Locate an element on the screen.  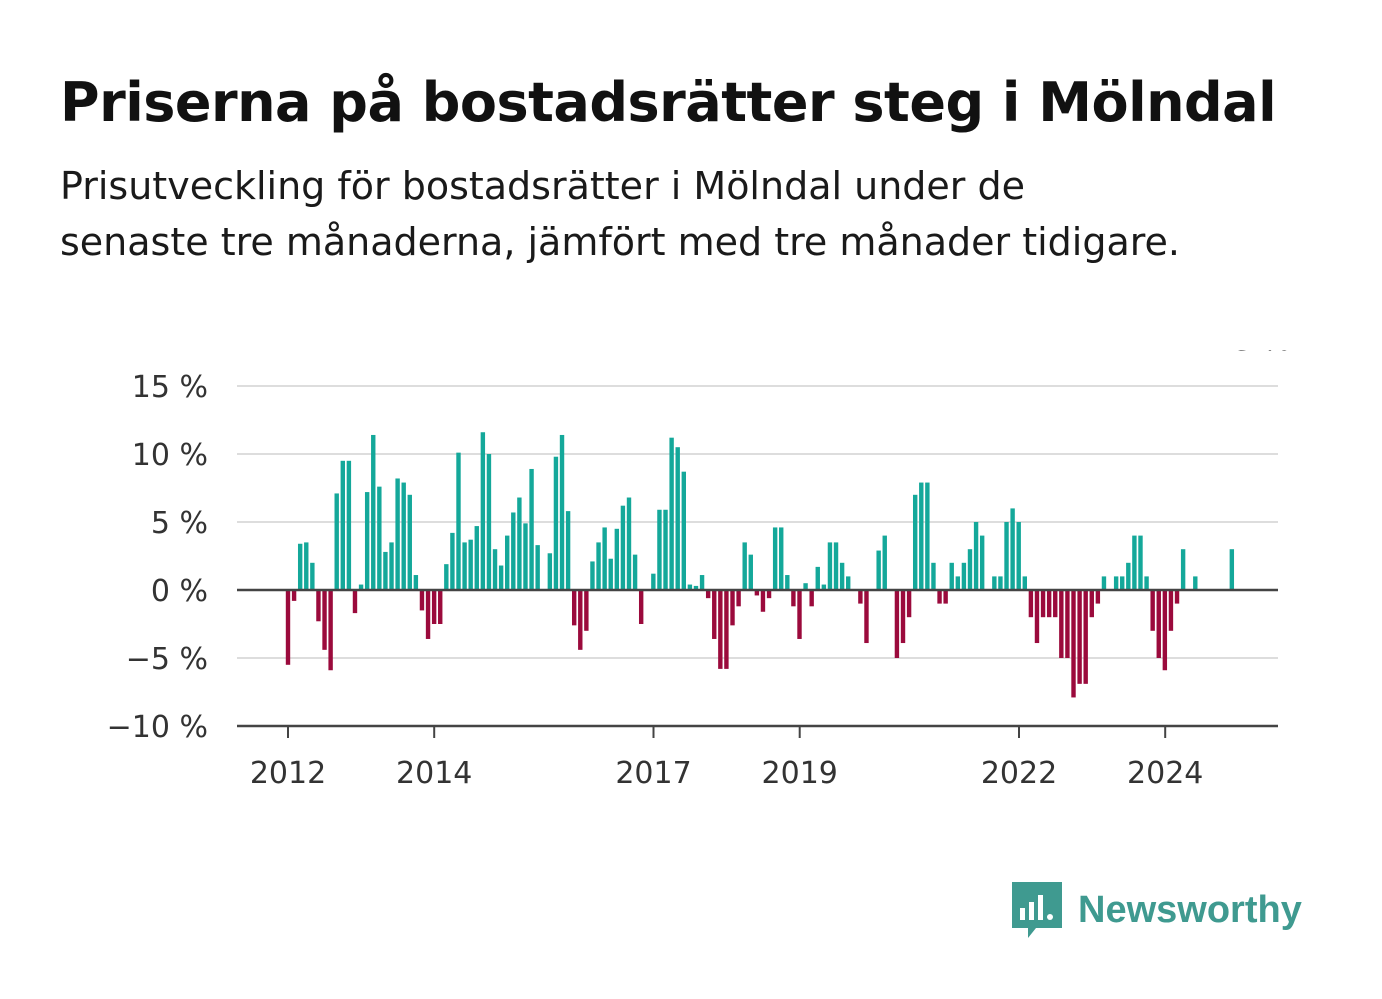
brand-name: Newsworthy is located at coordinates (1190, 909).